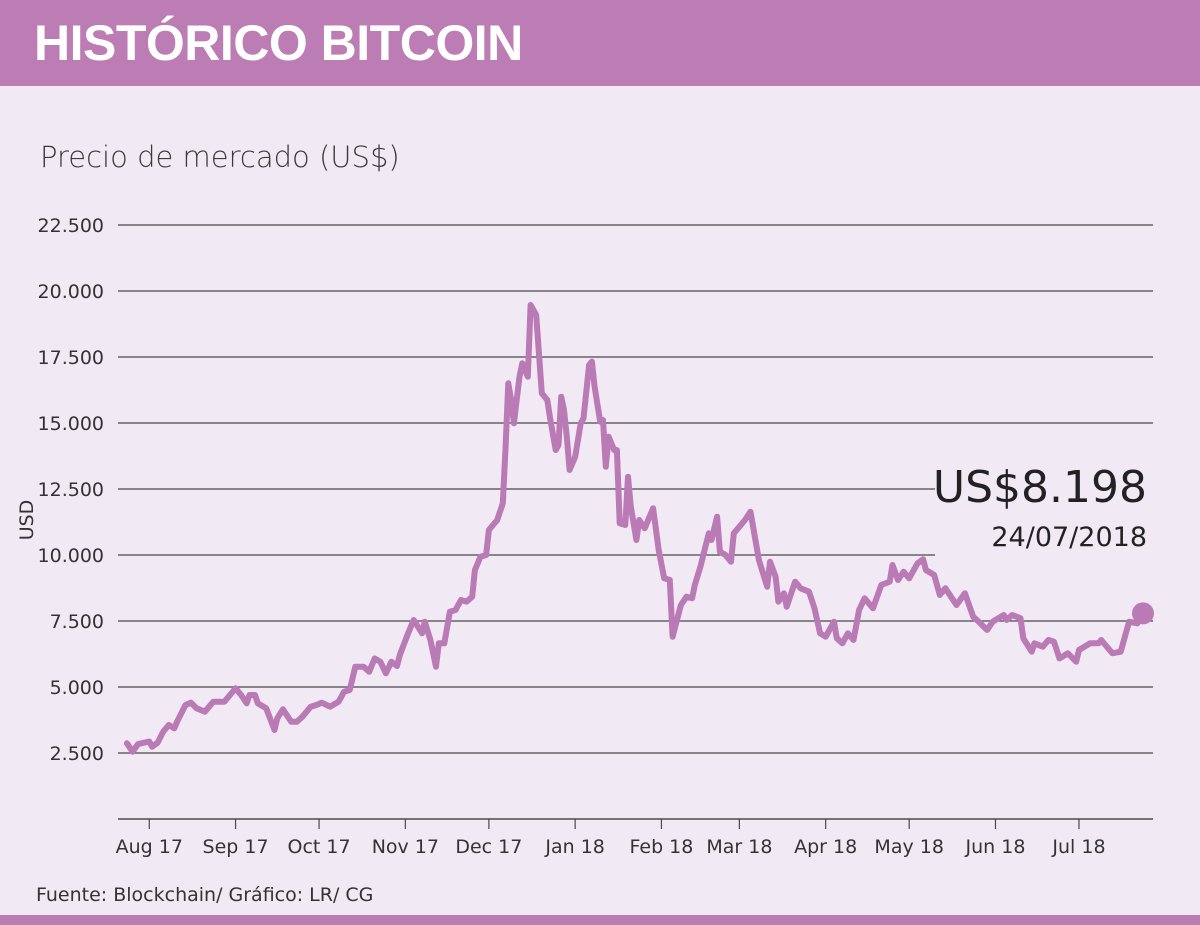  I want to click on source-note: Fuente: Blockchain/ Gráfico: LR/ CG, so click(205, 895).